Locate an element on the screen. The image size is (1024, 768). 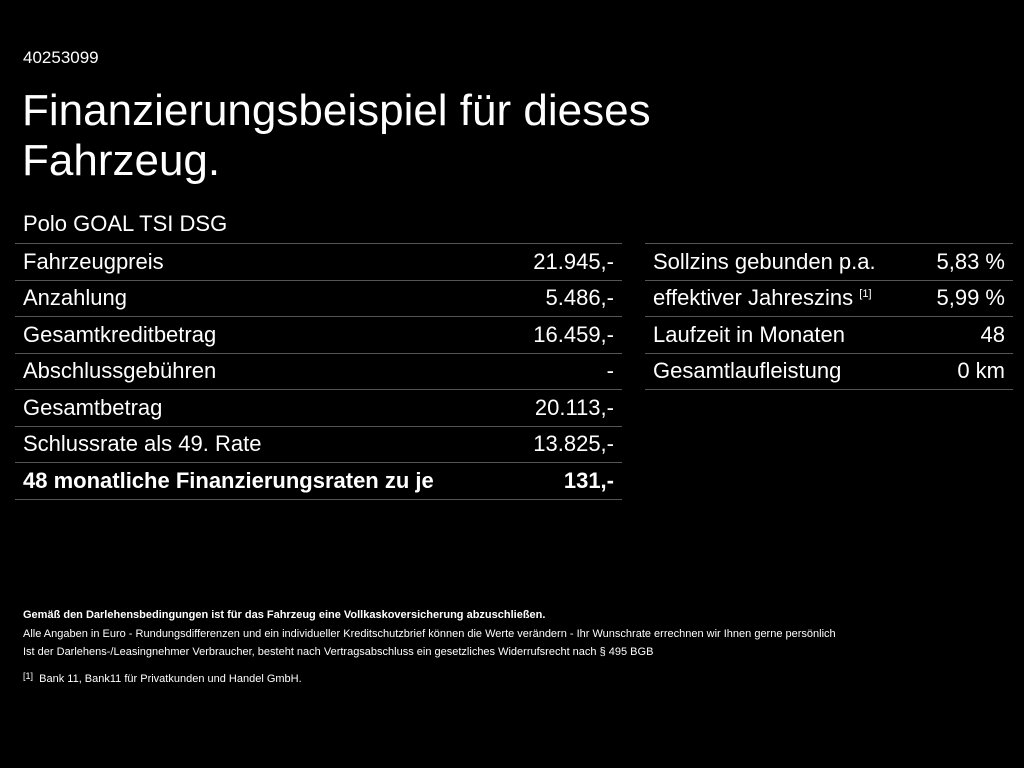
table-row: Schlussrate als 49. Rate 13.825,- is located at coordinates (318, 444).